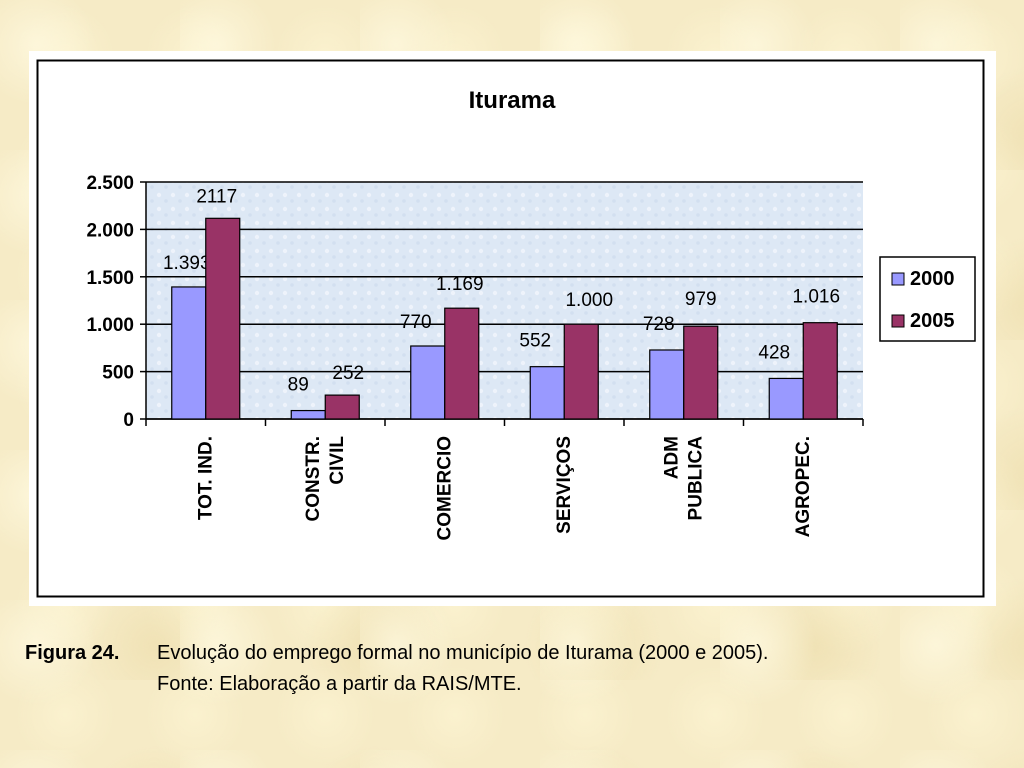 The image size is (1024, 768). I want to click on data-label: 552, so click(535, 341).